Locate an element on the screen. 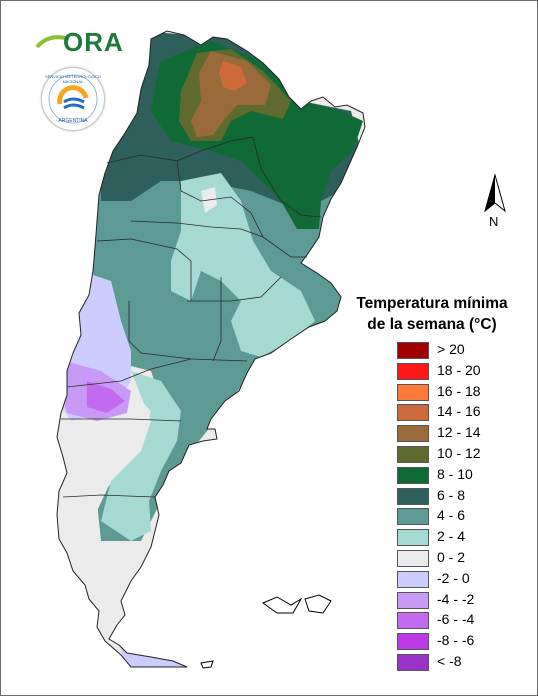  legend-item: -4 - -2 is located at coordinates (457, 599).